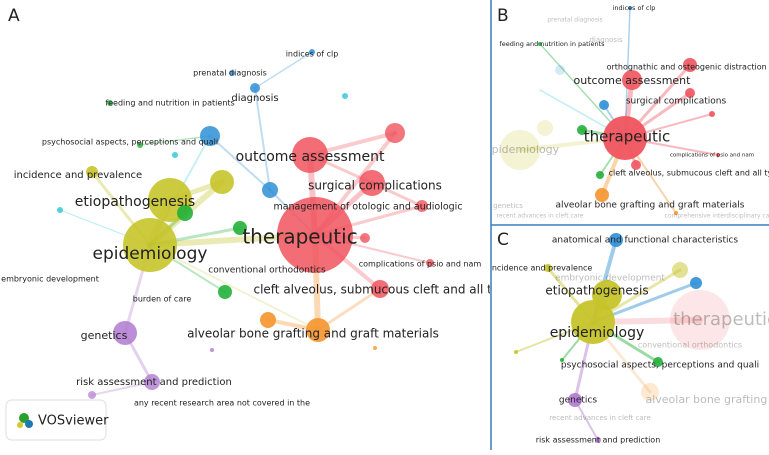 This screenshot has width=769, height=455. Describe the element at coordinates (78, 175) in the screenshot. I see `node-label: incidence and prevalence` at that location.